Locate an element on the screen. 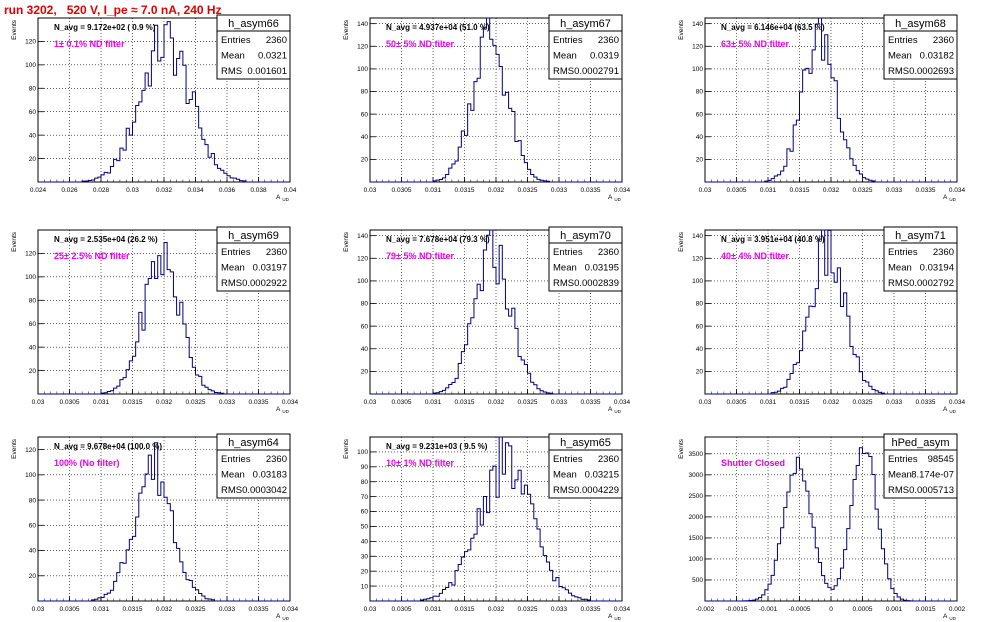 The width and height of the screenshot is (996, 622). y-tick-label: 2500 is located at coordinates (696, 496).